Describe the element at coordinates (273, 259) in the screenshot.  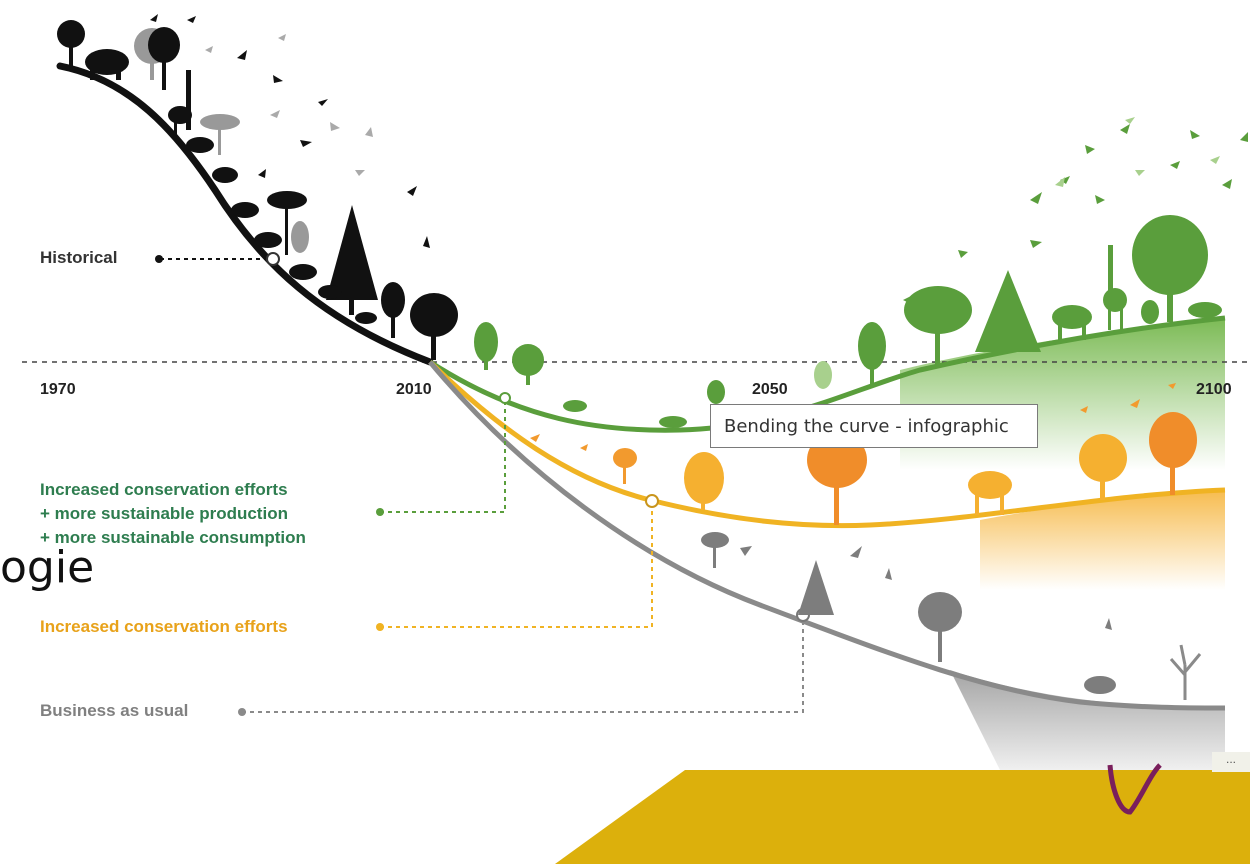
I see `historical-point` at that location.